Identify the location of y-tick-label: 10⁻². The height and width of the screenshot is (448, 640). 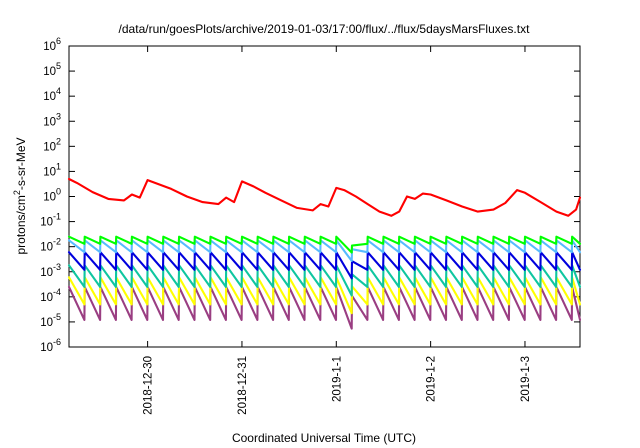
(50, 245).